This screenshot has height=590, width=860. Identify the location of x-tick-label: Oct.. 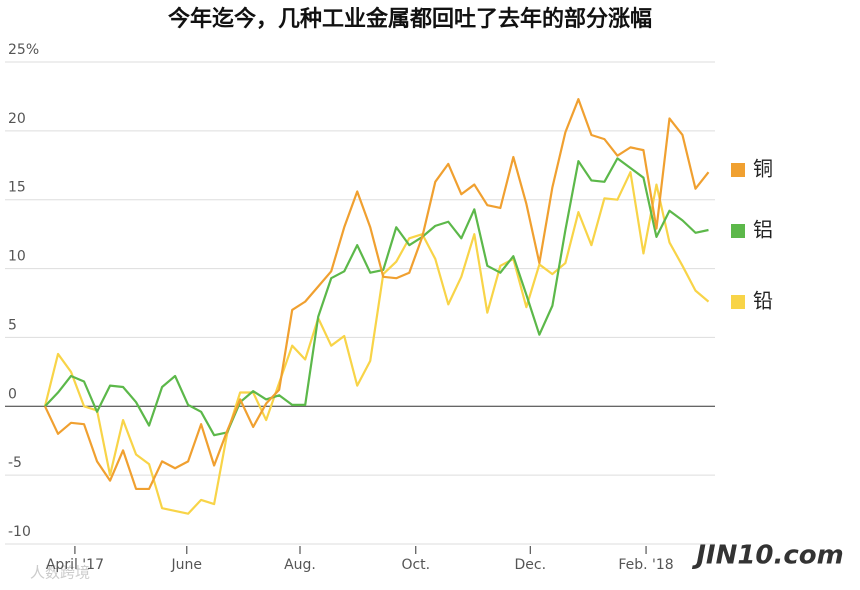
(415, 565).